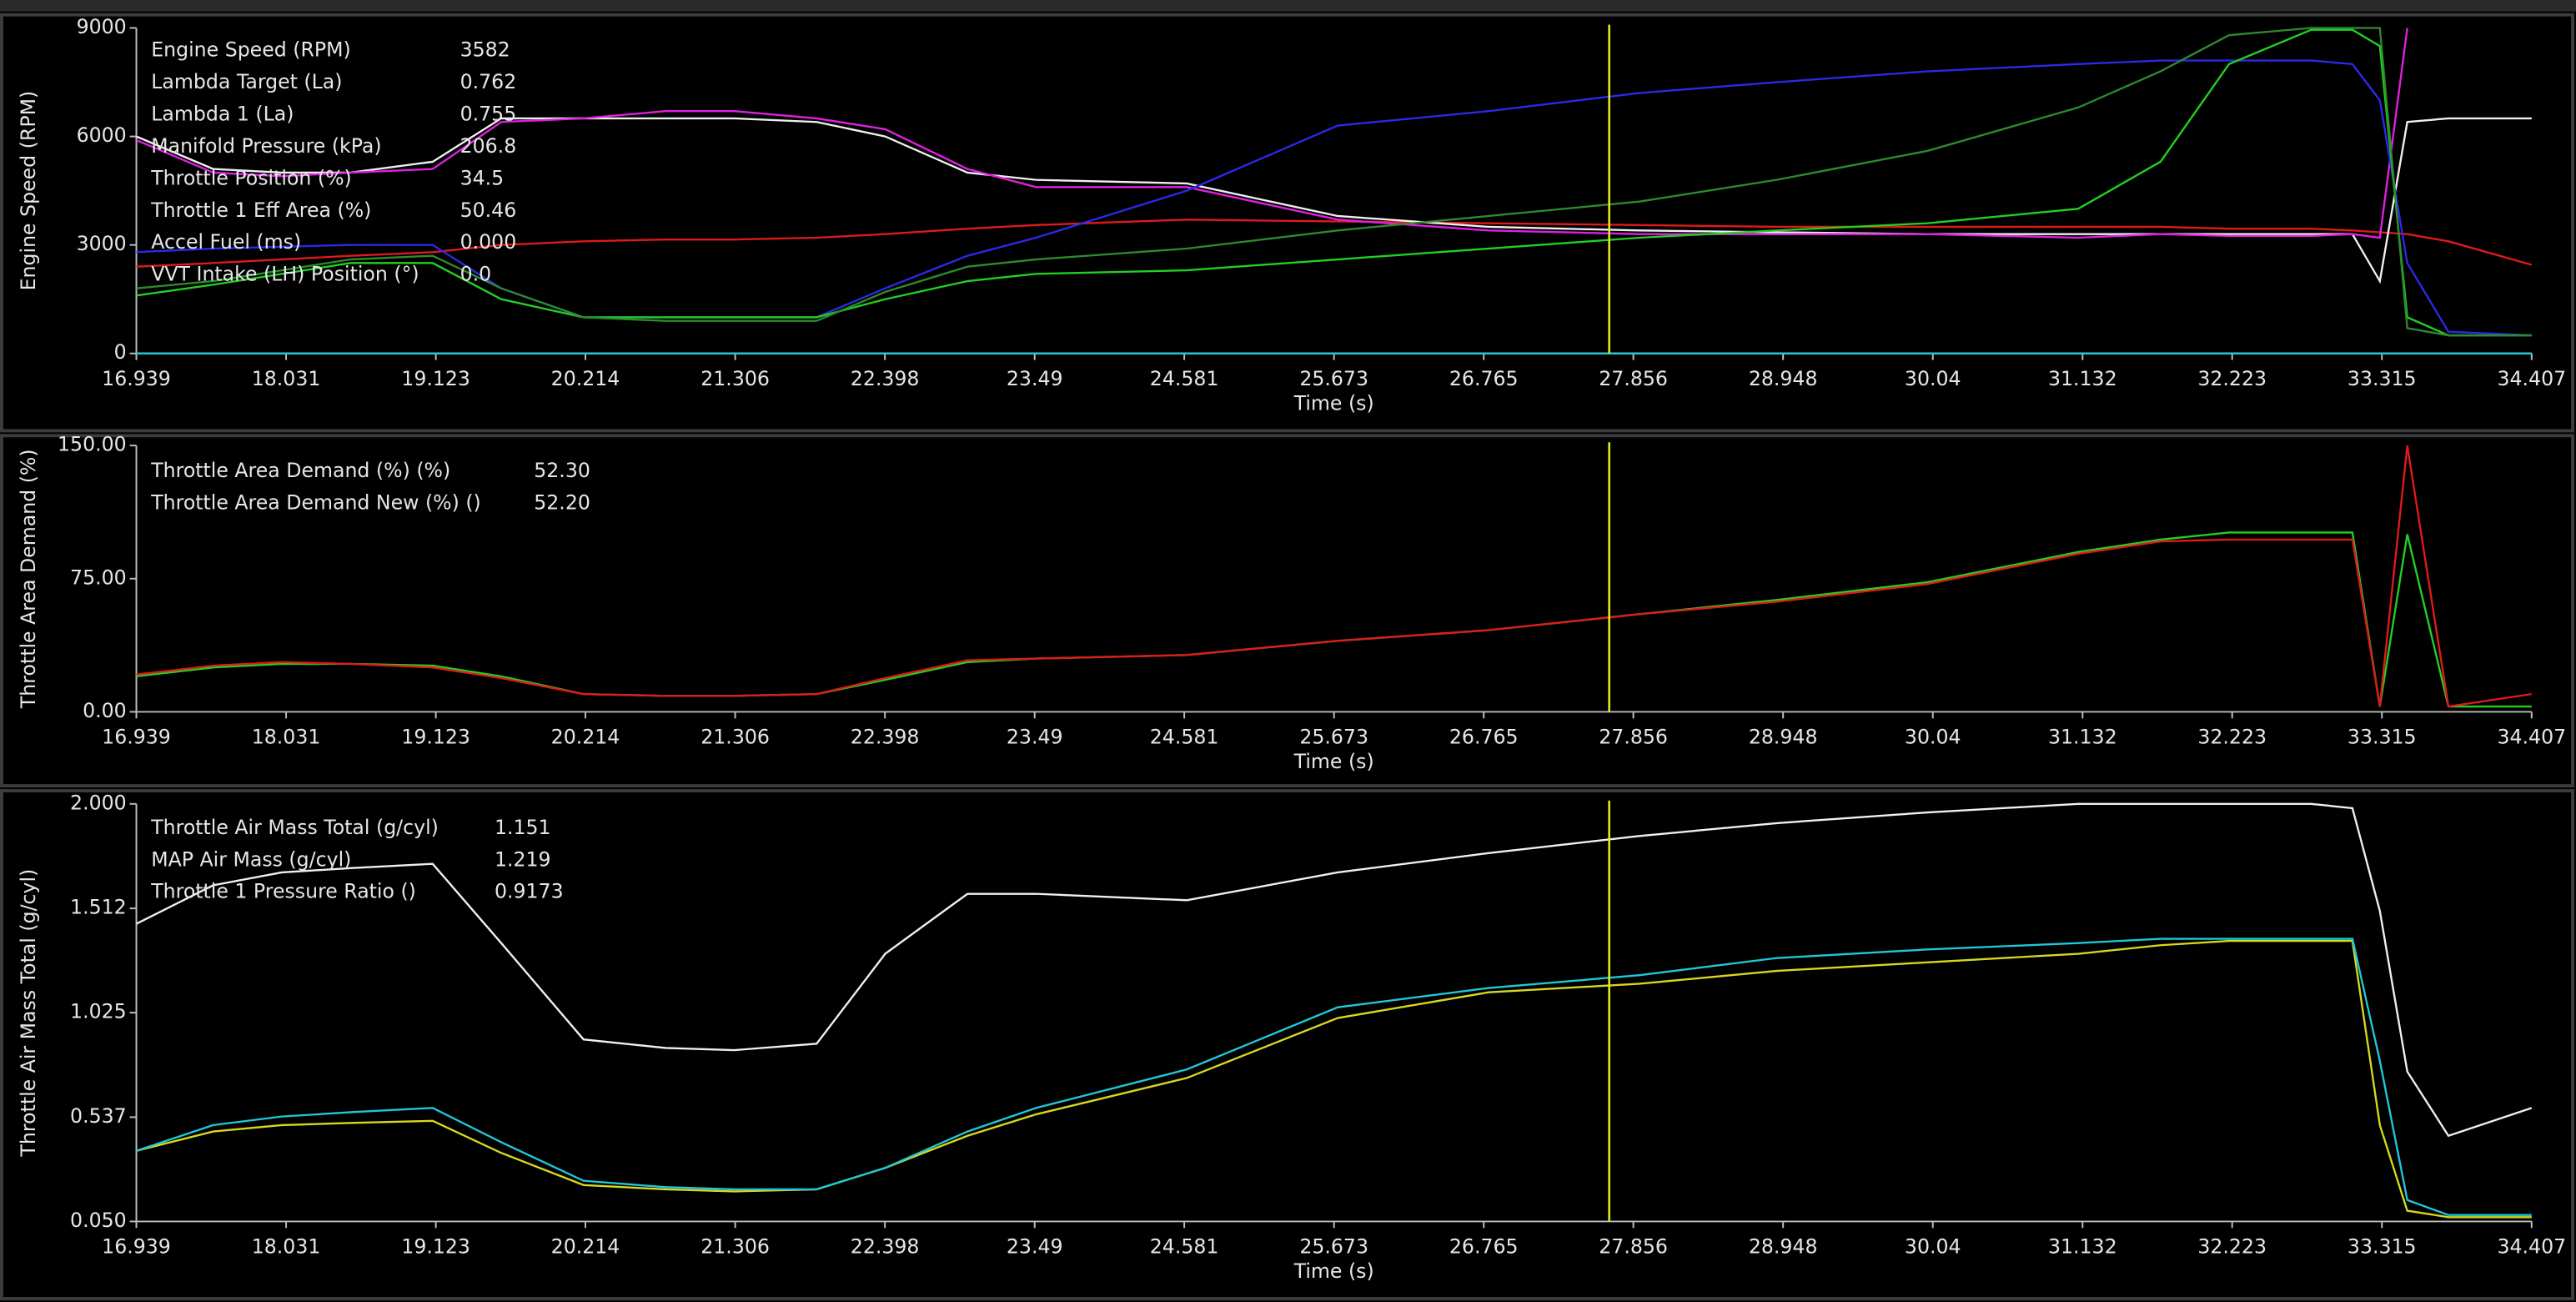  Describe the element at coordinates (98, 1220) in the screenshot. I see `y-tick-label: 0.050` at that location.